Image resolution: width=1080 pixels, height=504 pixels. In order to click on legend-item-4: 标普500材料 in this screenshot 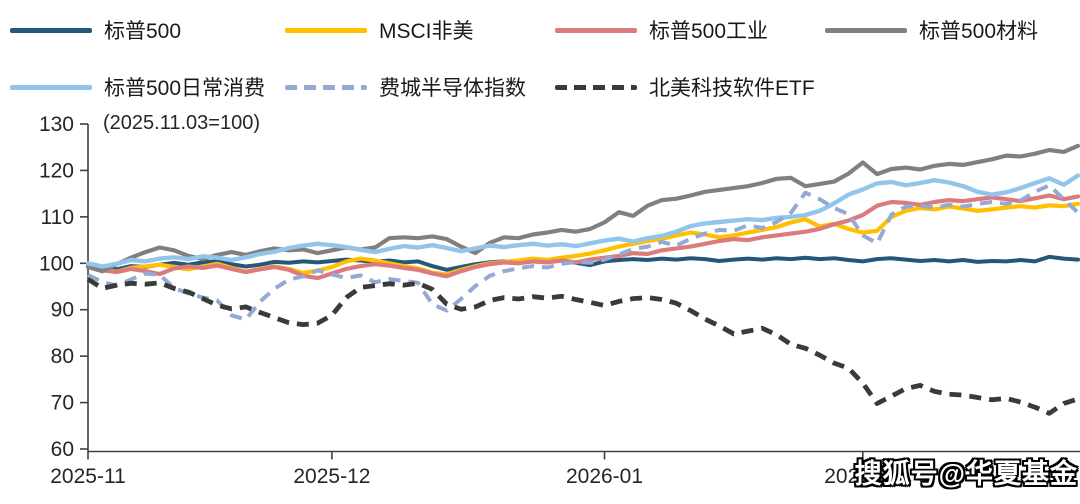, I will do `click(931, 30)`.